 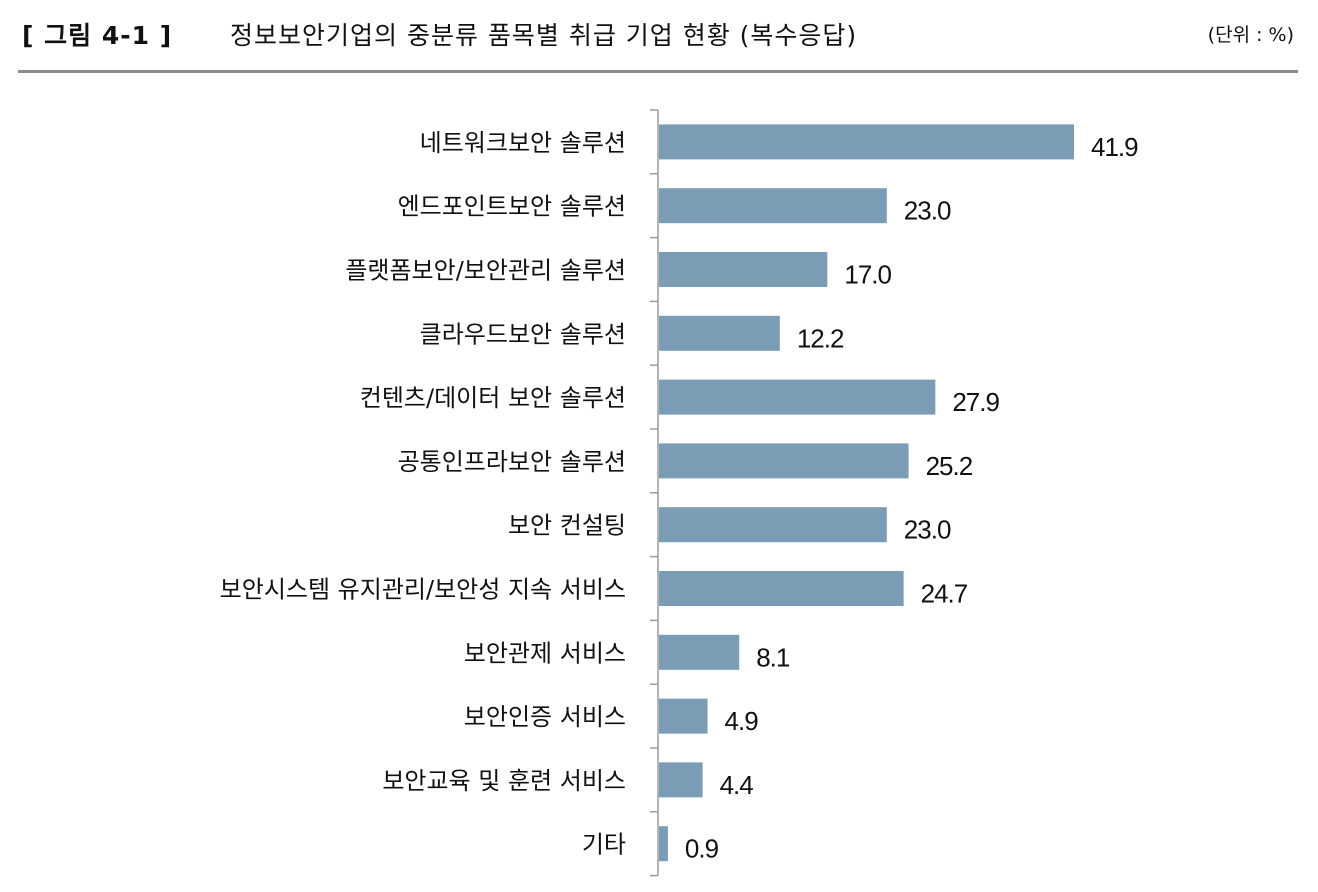 I want to click on category-label: 플랫폼보안/보안관리 솔루션, so click(x=485, y=271).